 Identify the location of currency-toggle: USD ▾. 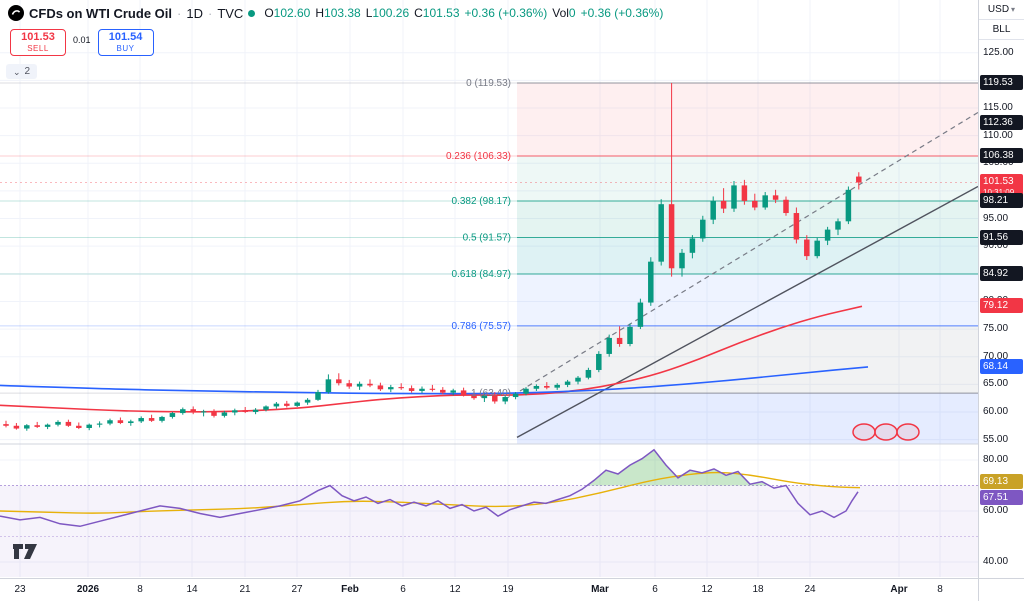
(1001, 10).